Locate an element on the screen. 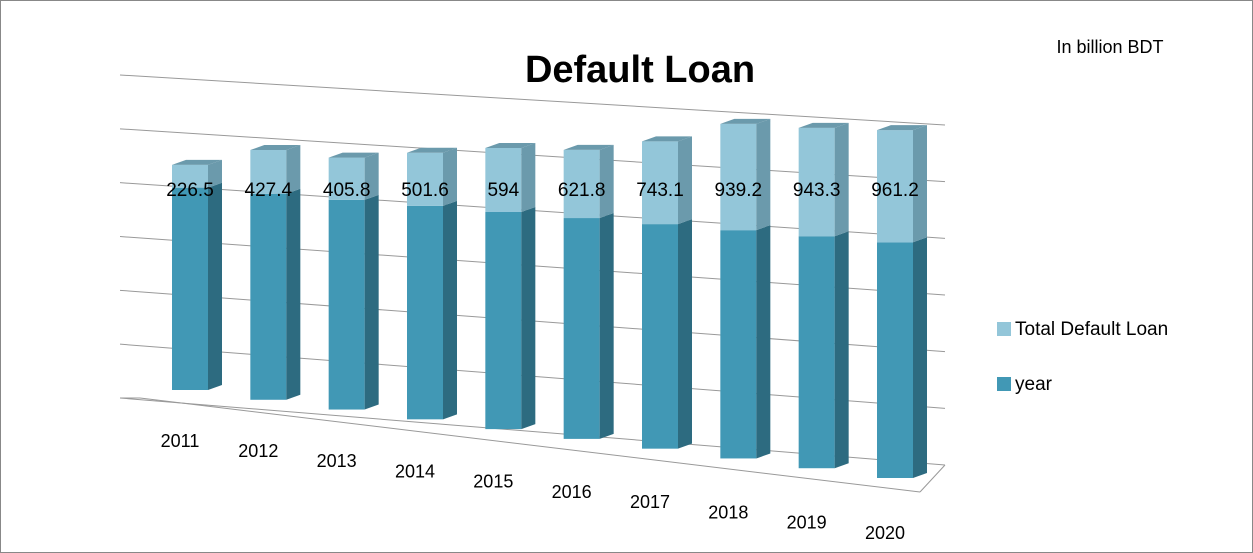 Image resolution: width=1253 pixels, height=553 pixels. value-label: 961.2 is located at coordinates (895, 190).